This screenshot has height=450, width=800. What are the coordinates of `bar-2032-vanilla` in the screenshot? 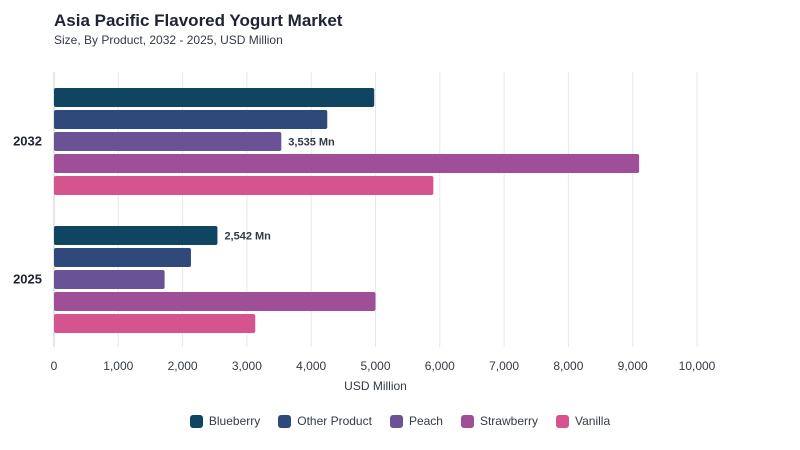 It's located at (244, 185).